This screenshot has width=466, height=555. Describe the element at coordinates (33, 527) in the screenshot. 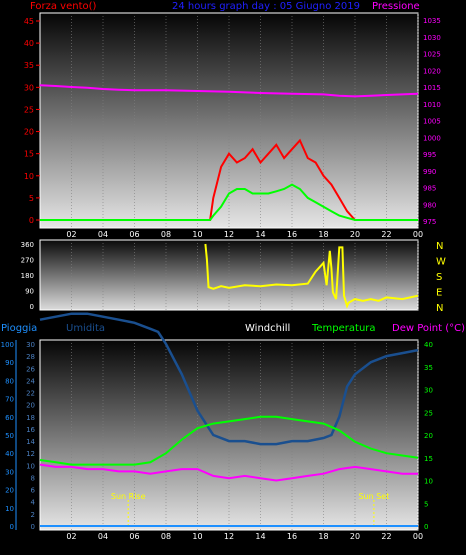

I see `humidity-tick-0: 0` at that location.